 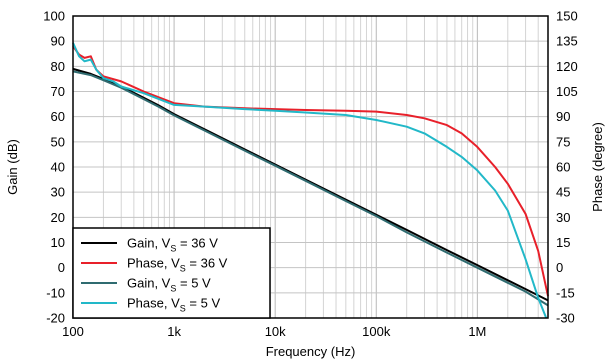 What do you see at coordinates (567, 66) in the screenshot?
I see `y-right-tick-label: 120` at bounding box center [567, 66].